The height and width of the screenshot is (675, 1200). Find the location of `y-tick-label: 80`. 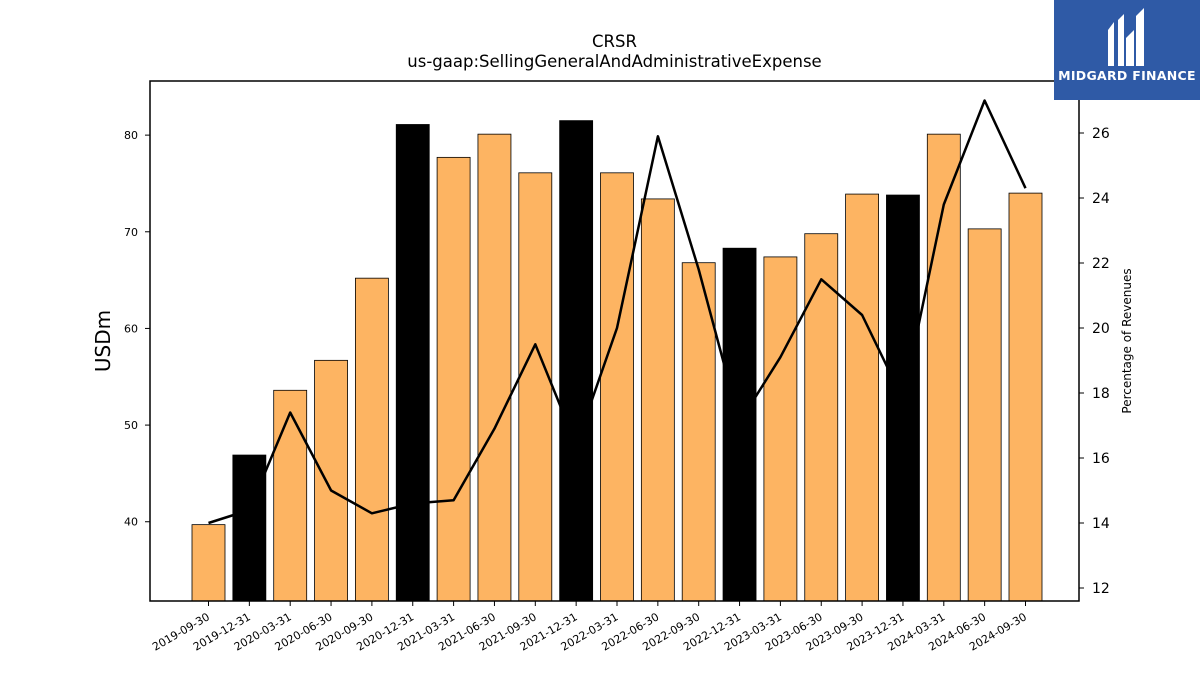

y-tick-label: 80 is located at coordinates (131, 135).